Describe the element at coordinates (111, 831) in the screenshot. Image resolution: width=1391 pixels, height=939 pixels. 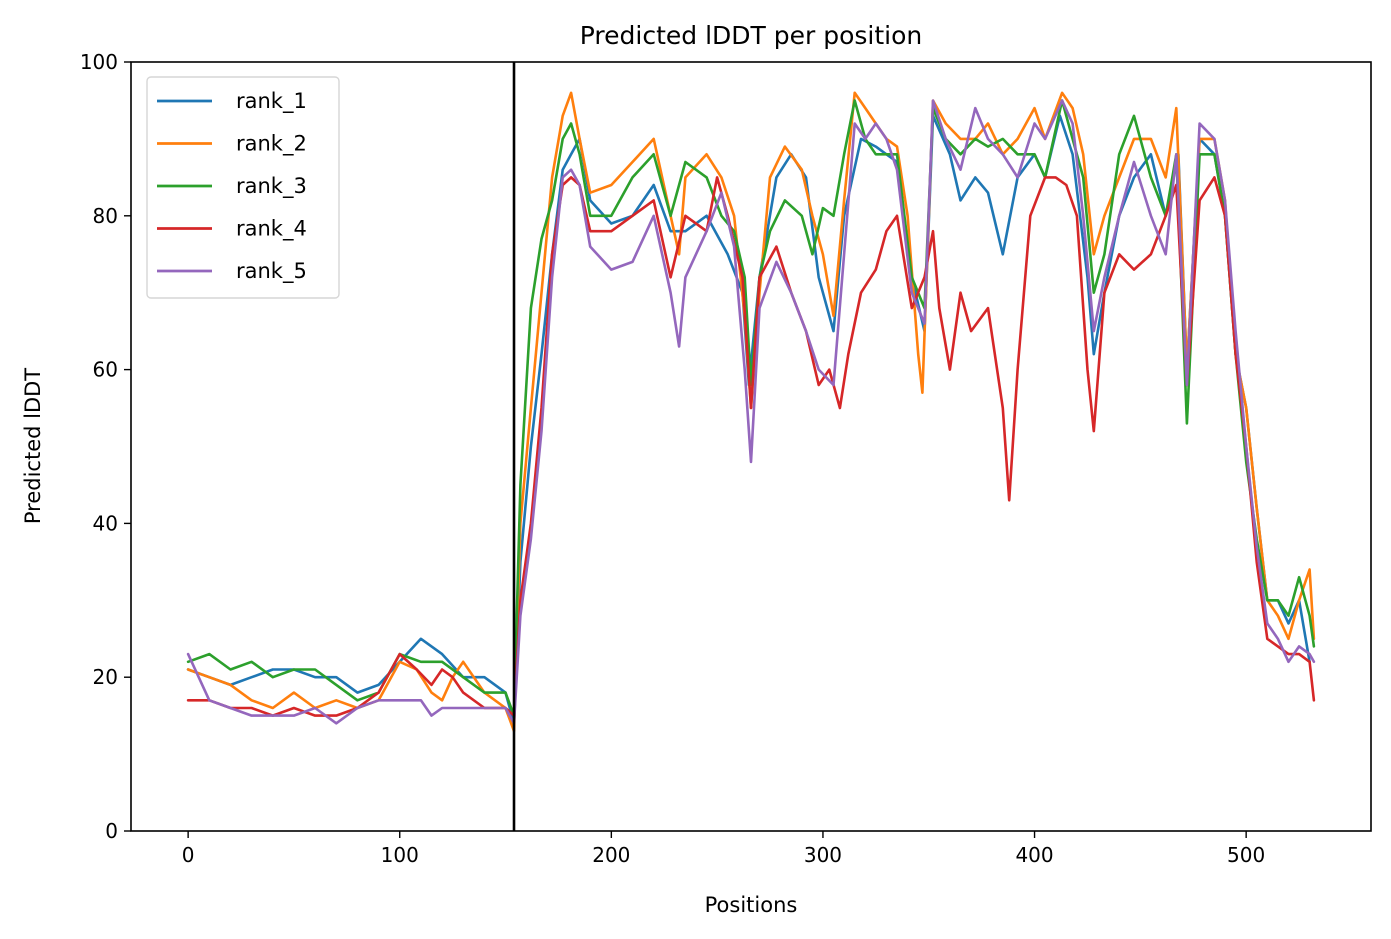
I see `y-tick-label: 0` at that location.